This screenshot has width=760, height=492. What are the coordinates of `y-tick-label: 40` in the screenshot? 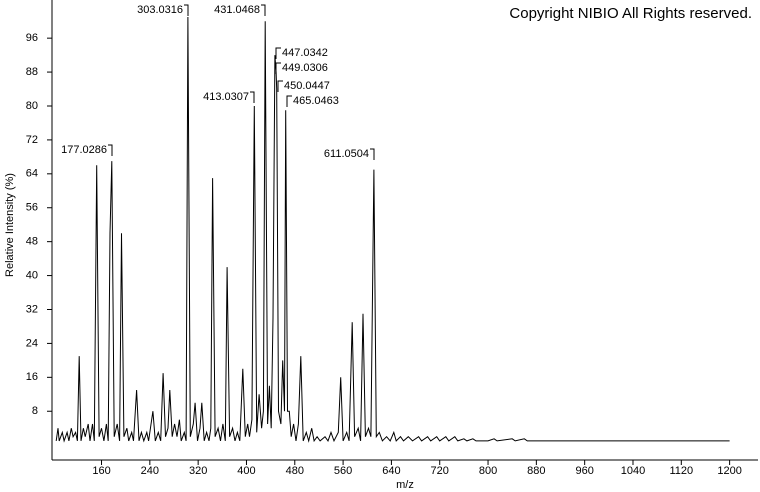 It's located at (32, 275).